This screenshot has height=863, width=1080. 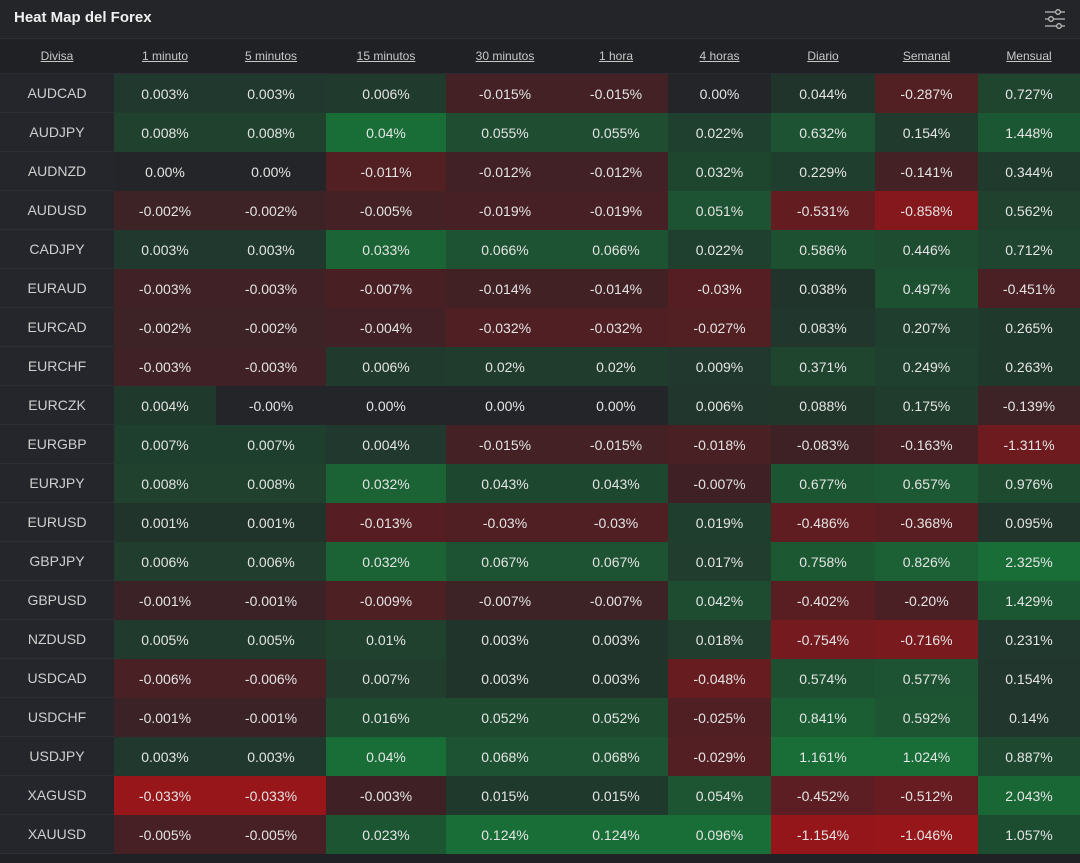 I want to click on heat-cell: 0.083%, so click(x=823, y=327).